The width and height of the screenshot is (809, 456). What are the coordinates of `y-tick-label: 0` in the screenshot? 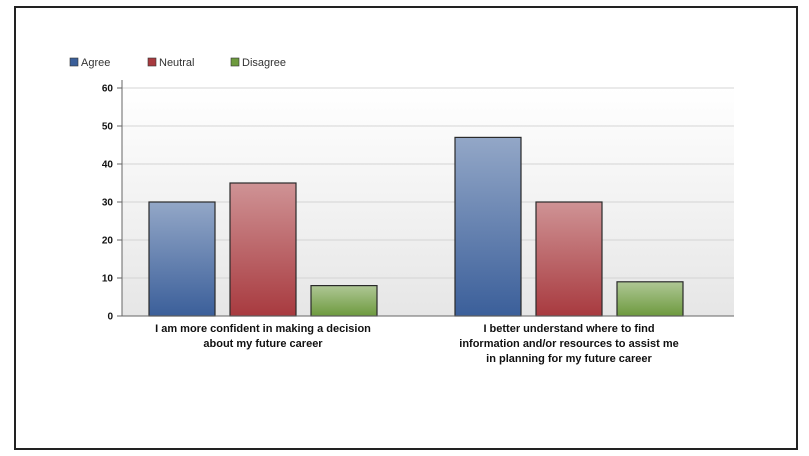 It's located at (110, 317).